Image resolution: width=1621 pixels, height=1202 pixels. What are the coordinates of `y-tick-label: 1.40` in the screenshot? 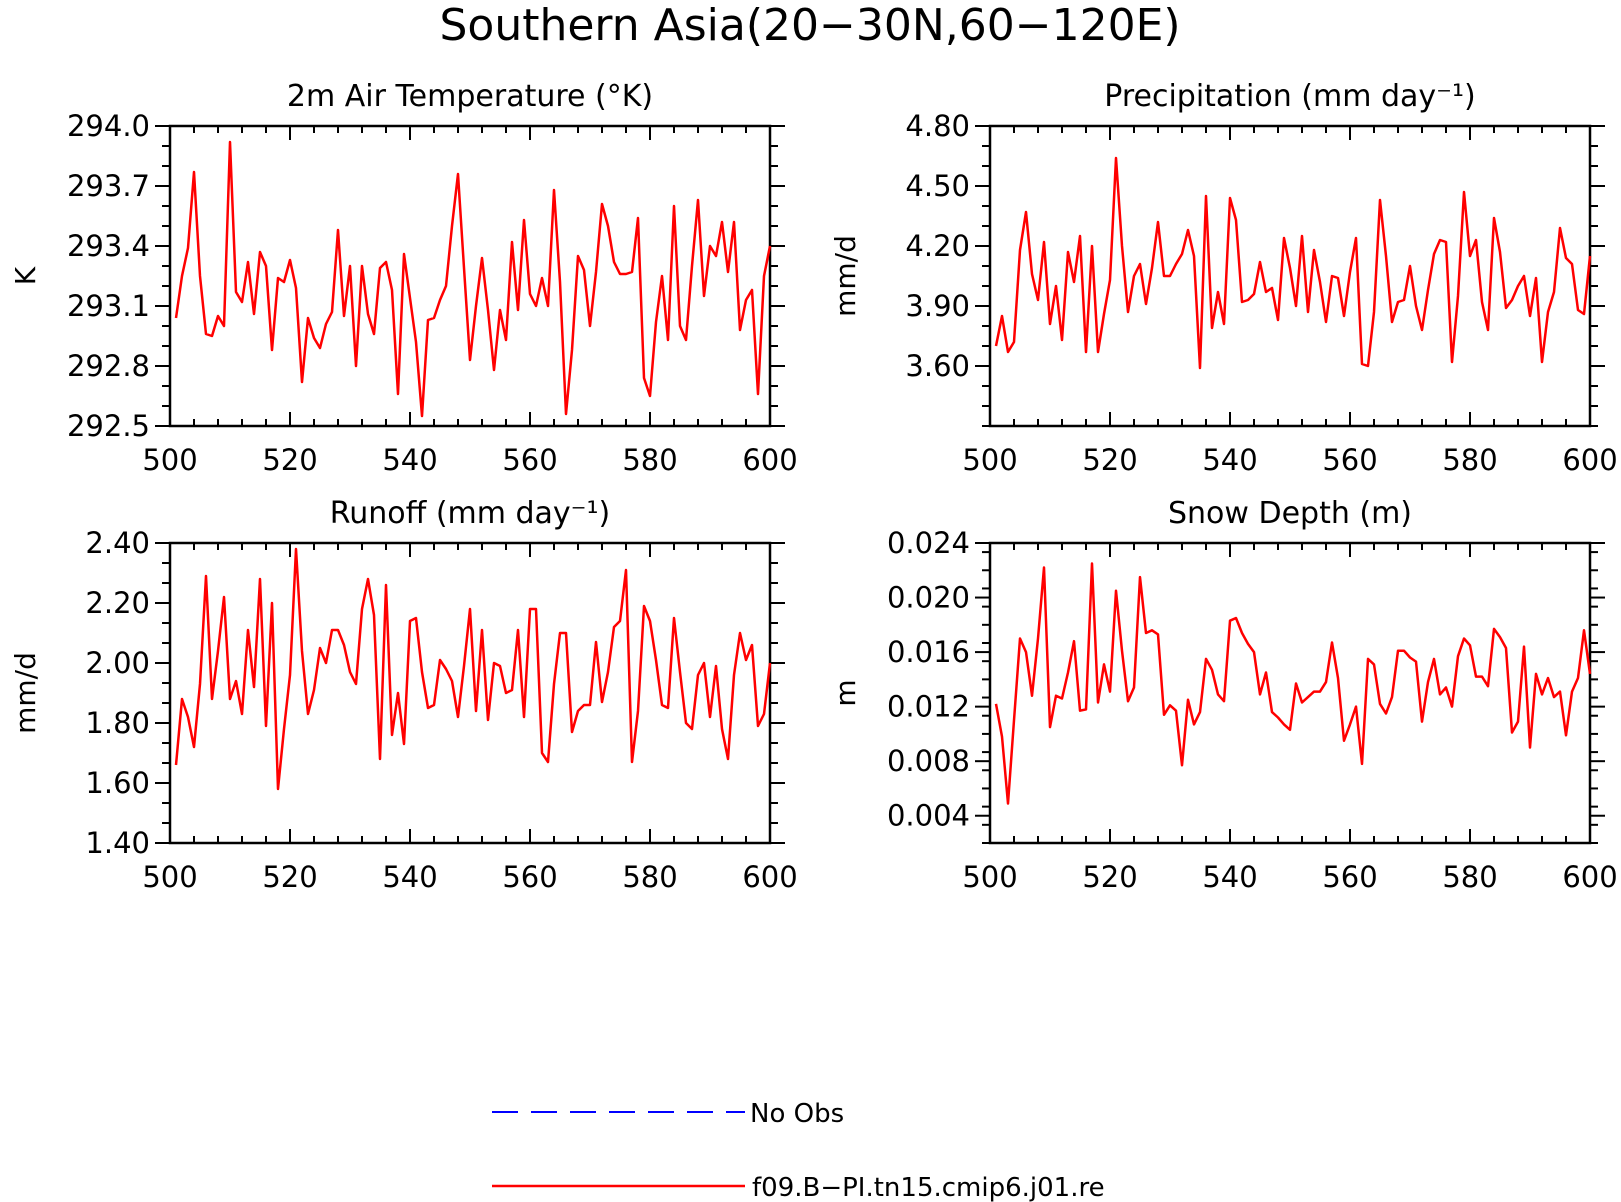 It's located at (117, 843).